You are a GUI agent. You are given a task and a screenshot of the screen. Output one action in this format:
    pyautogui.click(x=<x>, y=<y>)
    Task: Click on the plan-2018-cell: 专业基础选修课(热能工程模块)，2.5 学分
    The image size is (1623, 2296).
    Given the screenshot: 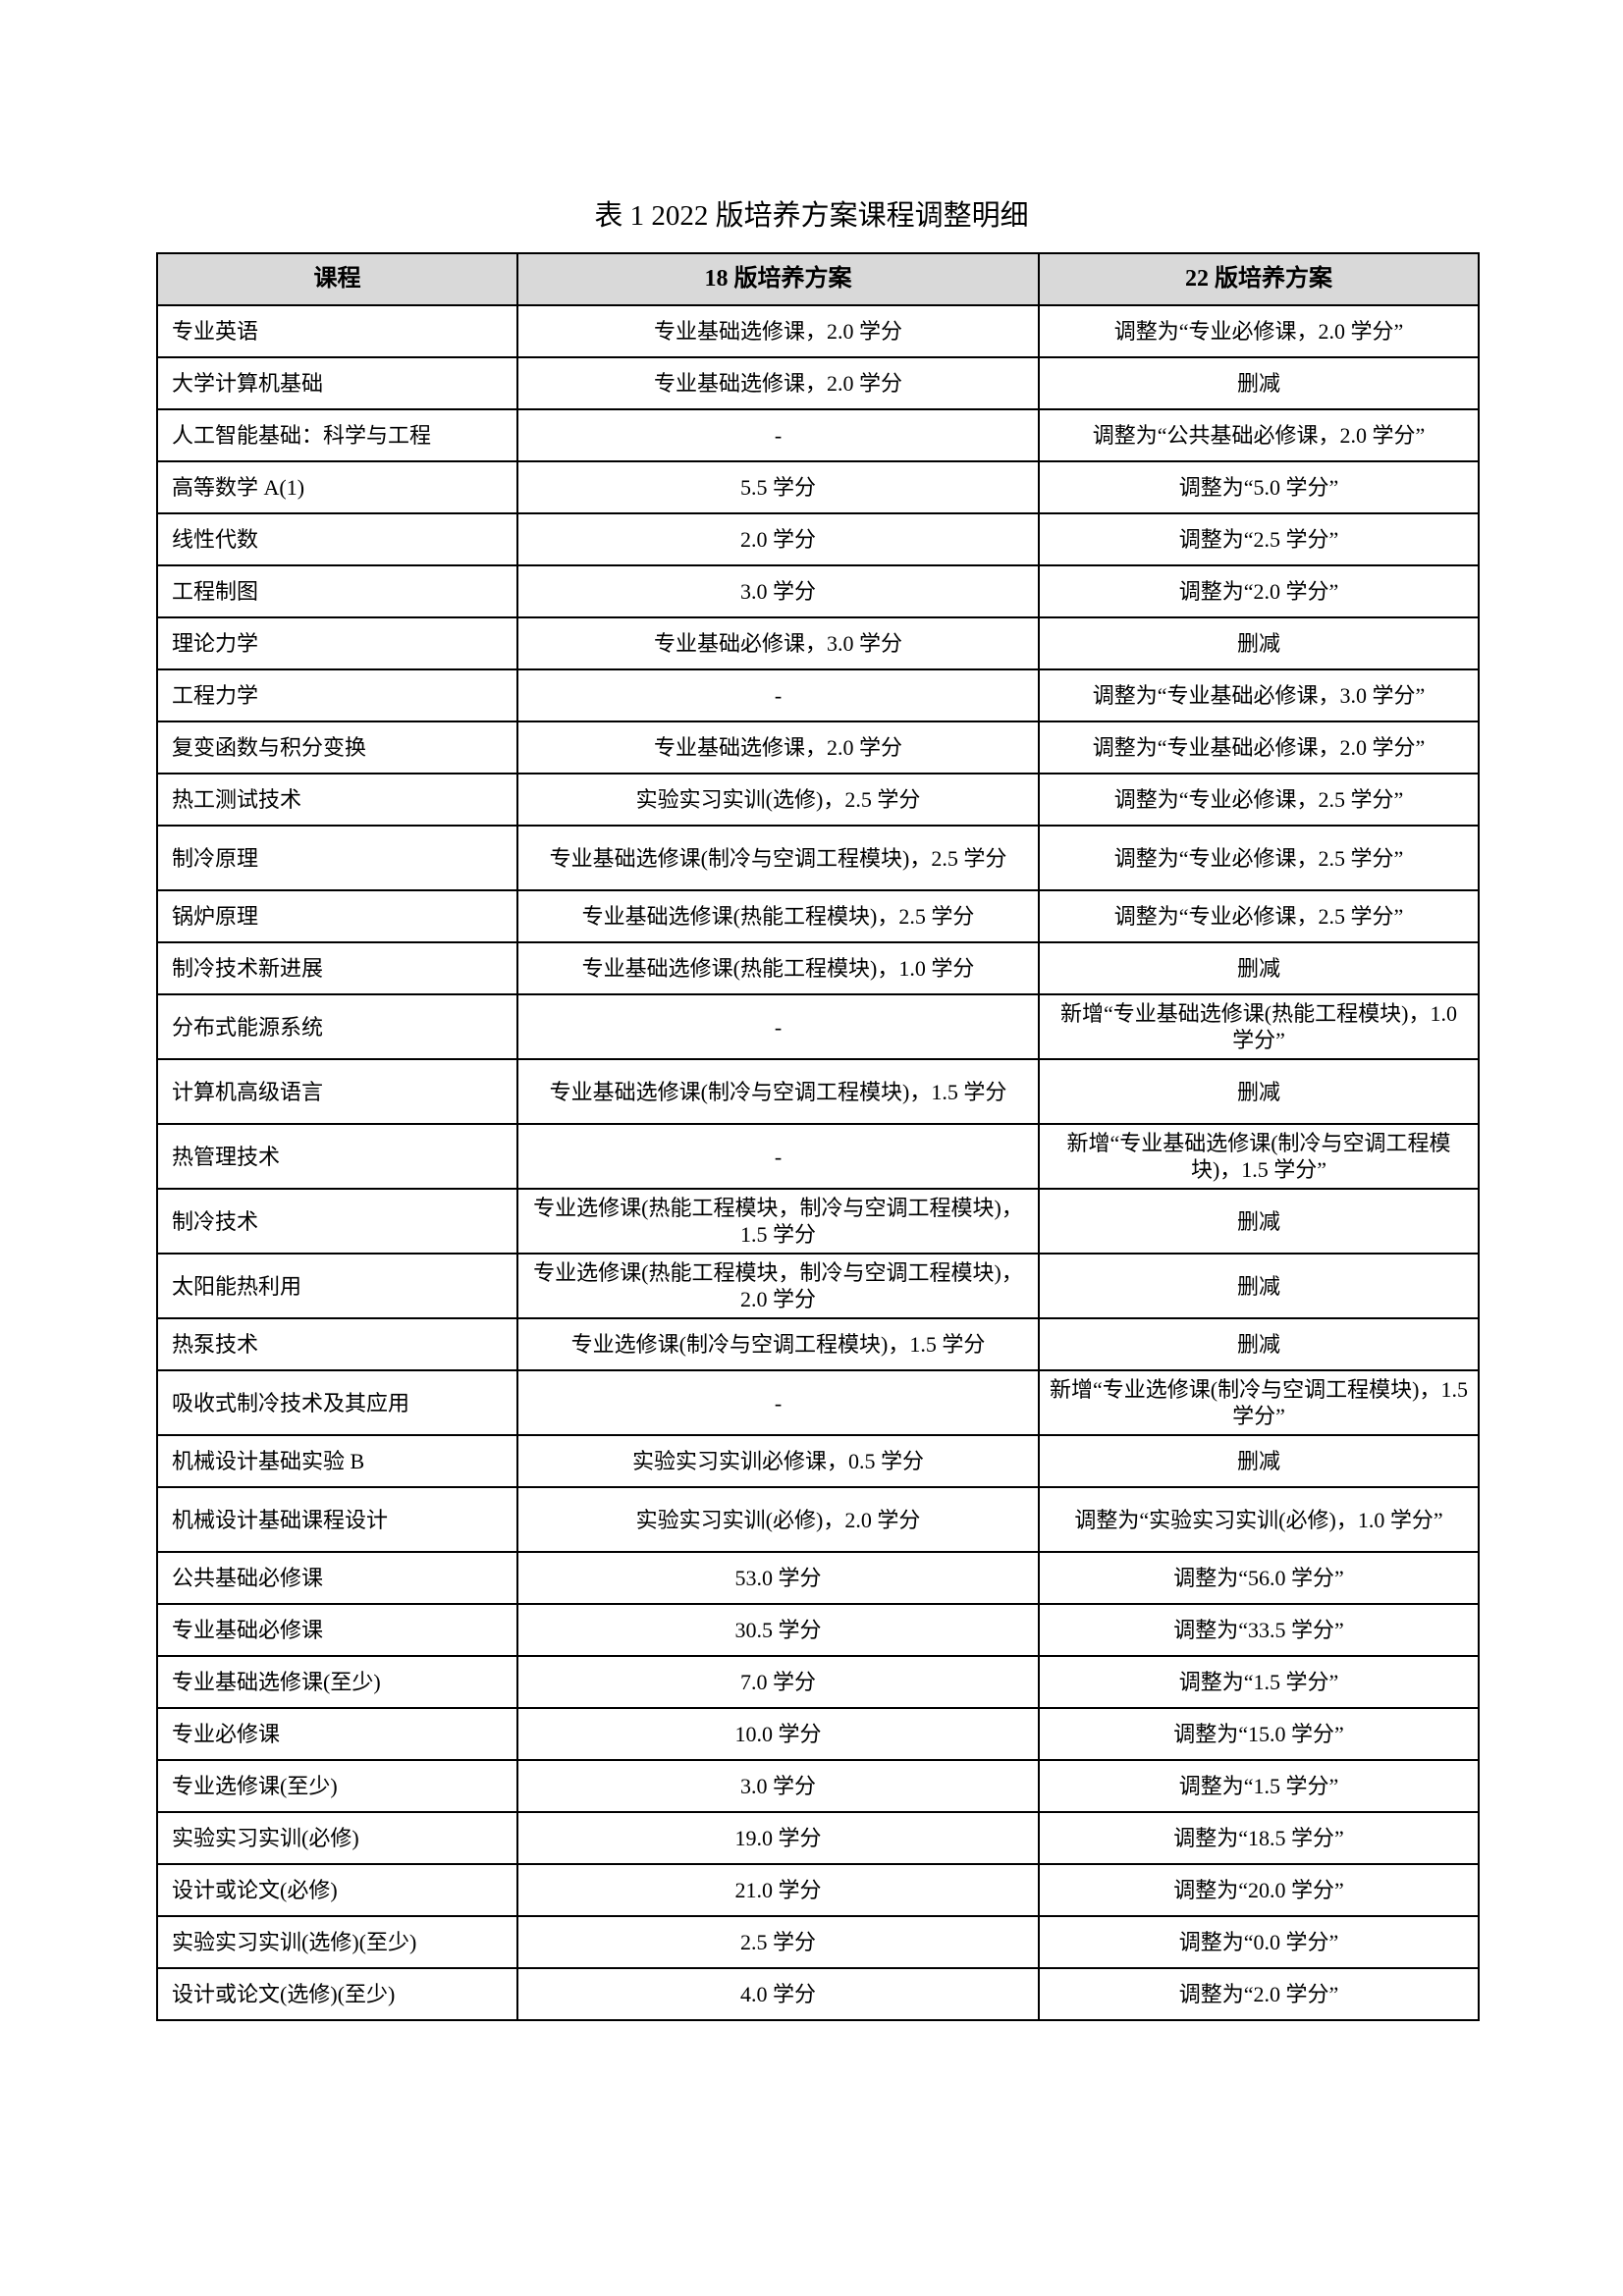 What is the action you would take?
    pyautogui.click(x=778, y=916)
    